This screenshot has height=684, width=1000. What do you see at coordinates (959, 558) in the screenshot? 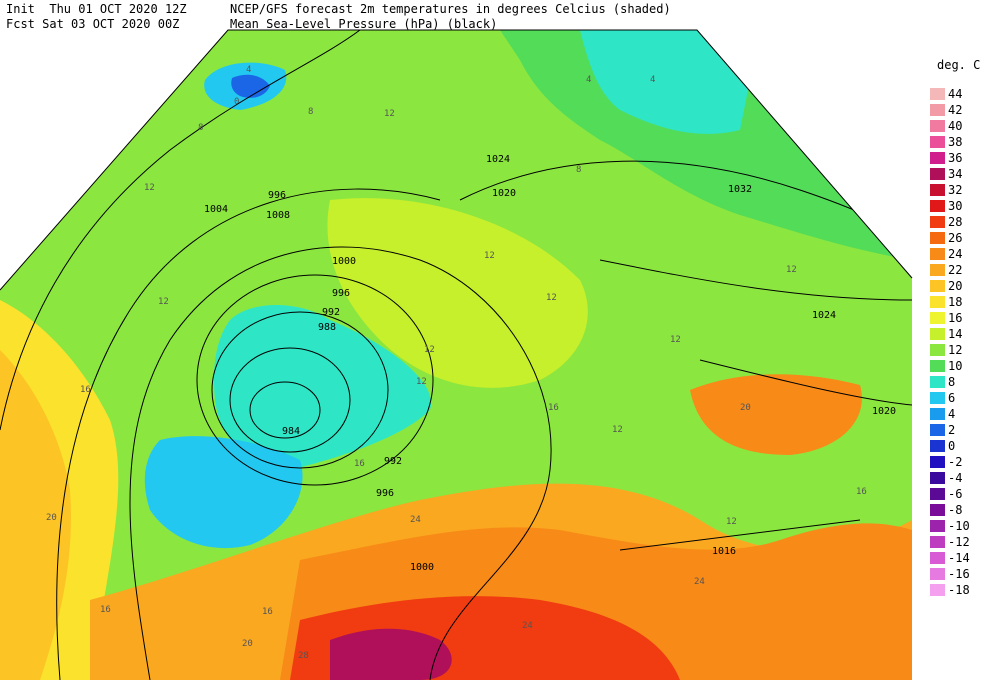
I see `legend-label: -14` at bounding box center [959, 558].